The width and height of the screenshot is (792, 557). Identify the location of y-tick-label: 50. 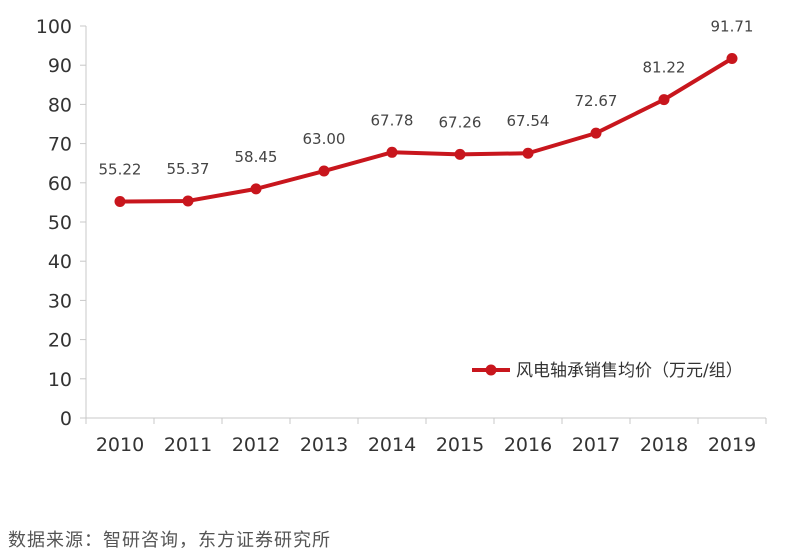
(60, 223).